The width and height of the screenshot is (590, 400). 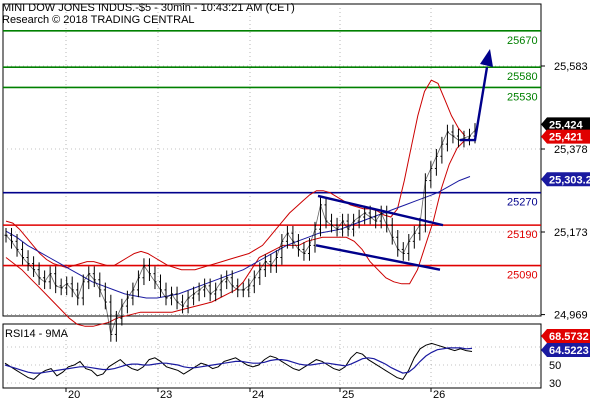 I want to click on ma-value-badge, so click(x=565, y=179).